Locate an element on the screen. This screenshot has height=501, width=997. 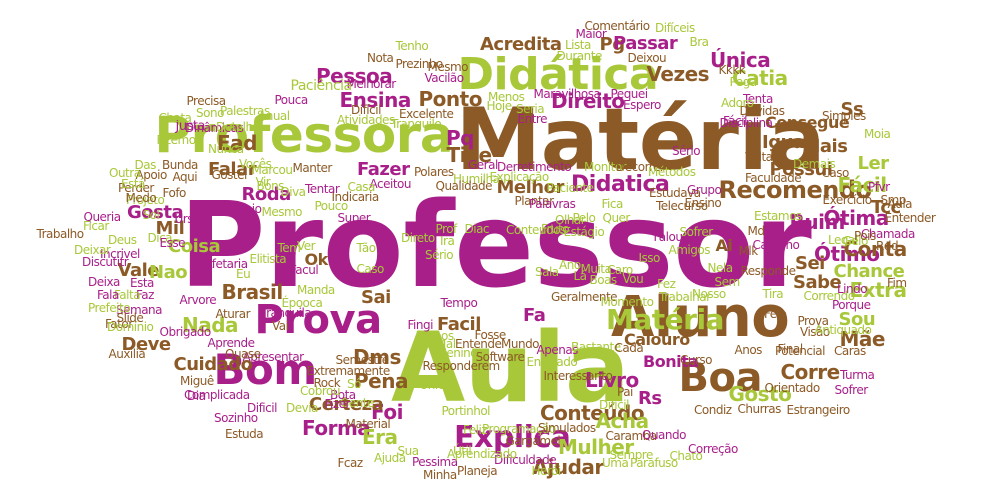
cloud-word: Trabalho is located at coordinates (60, 234).